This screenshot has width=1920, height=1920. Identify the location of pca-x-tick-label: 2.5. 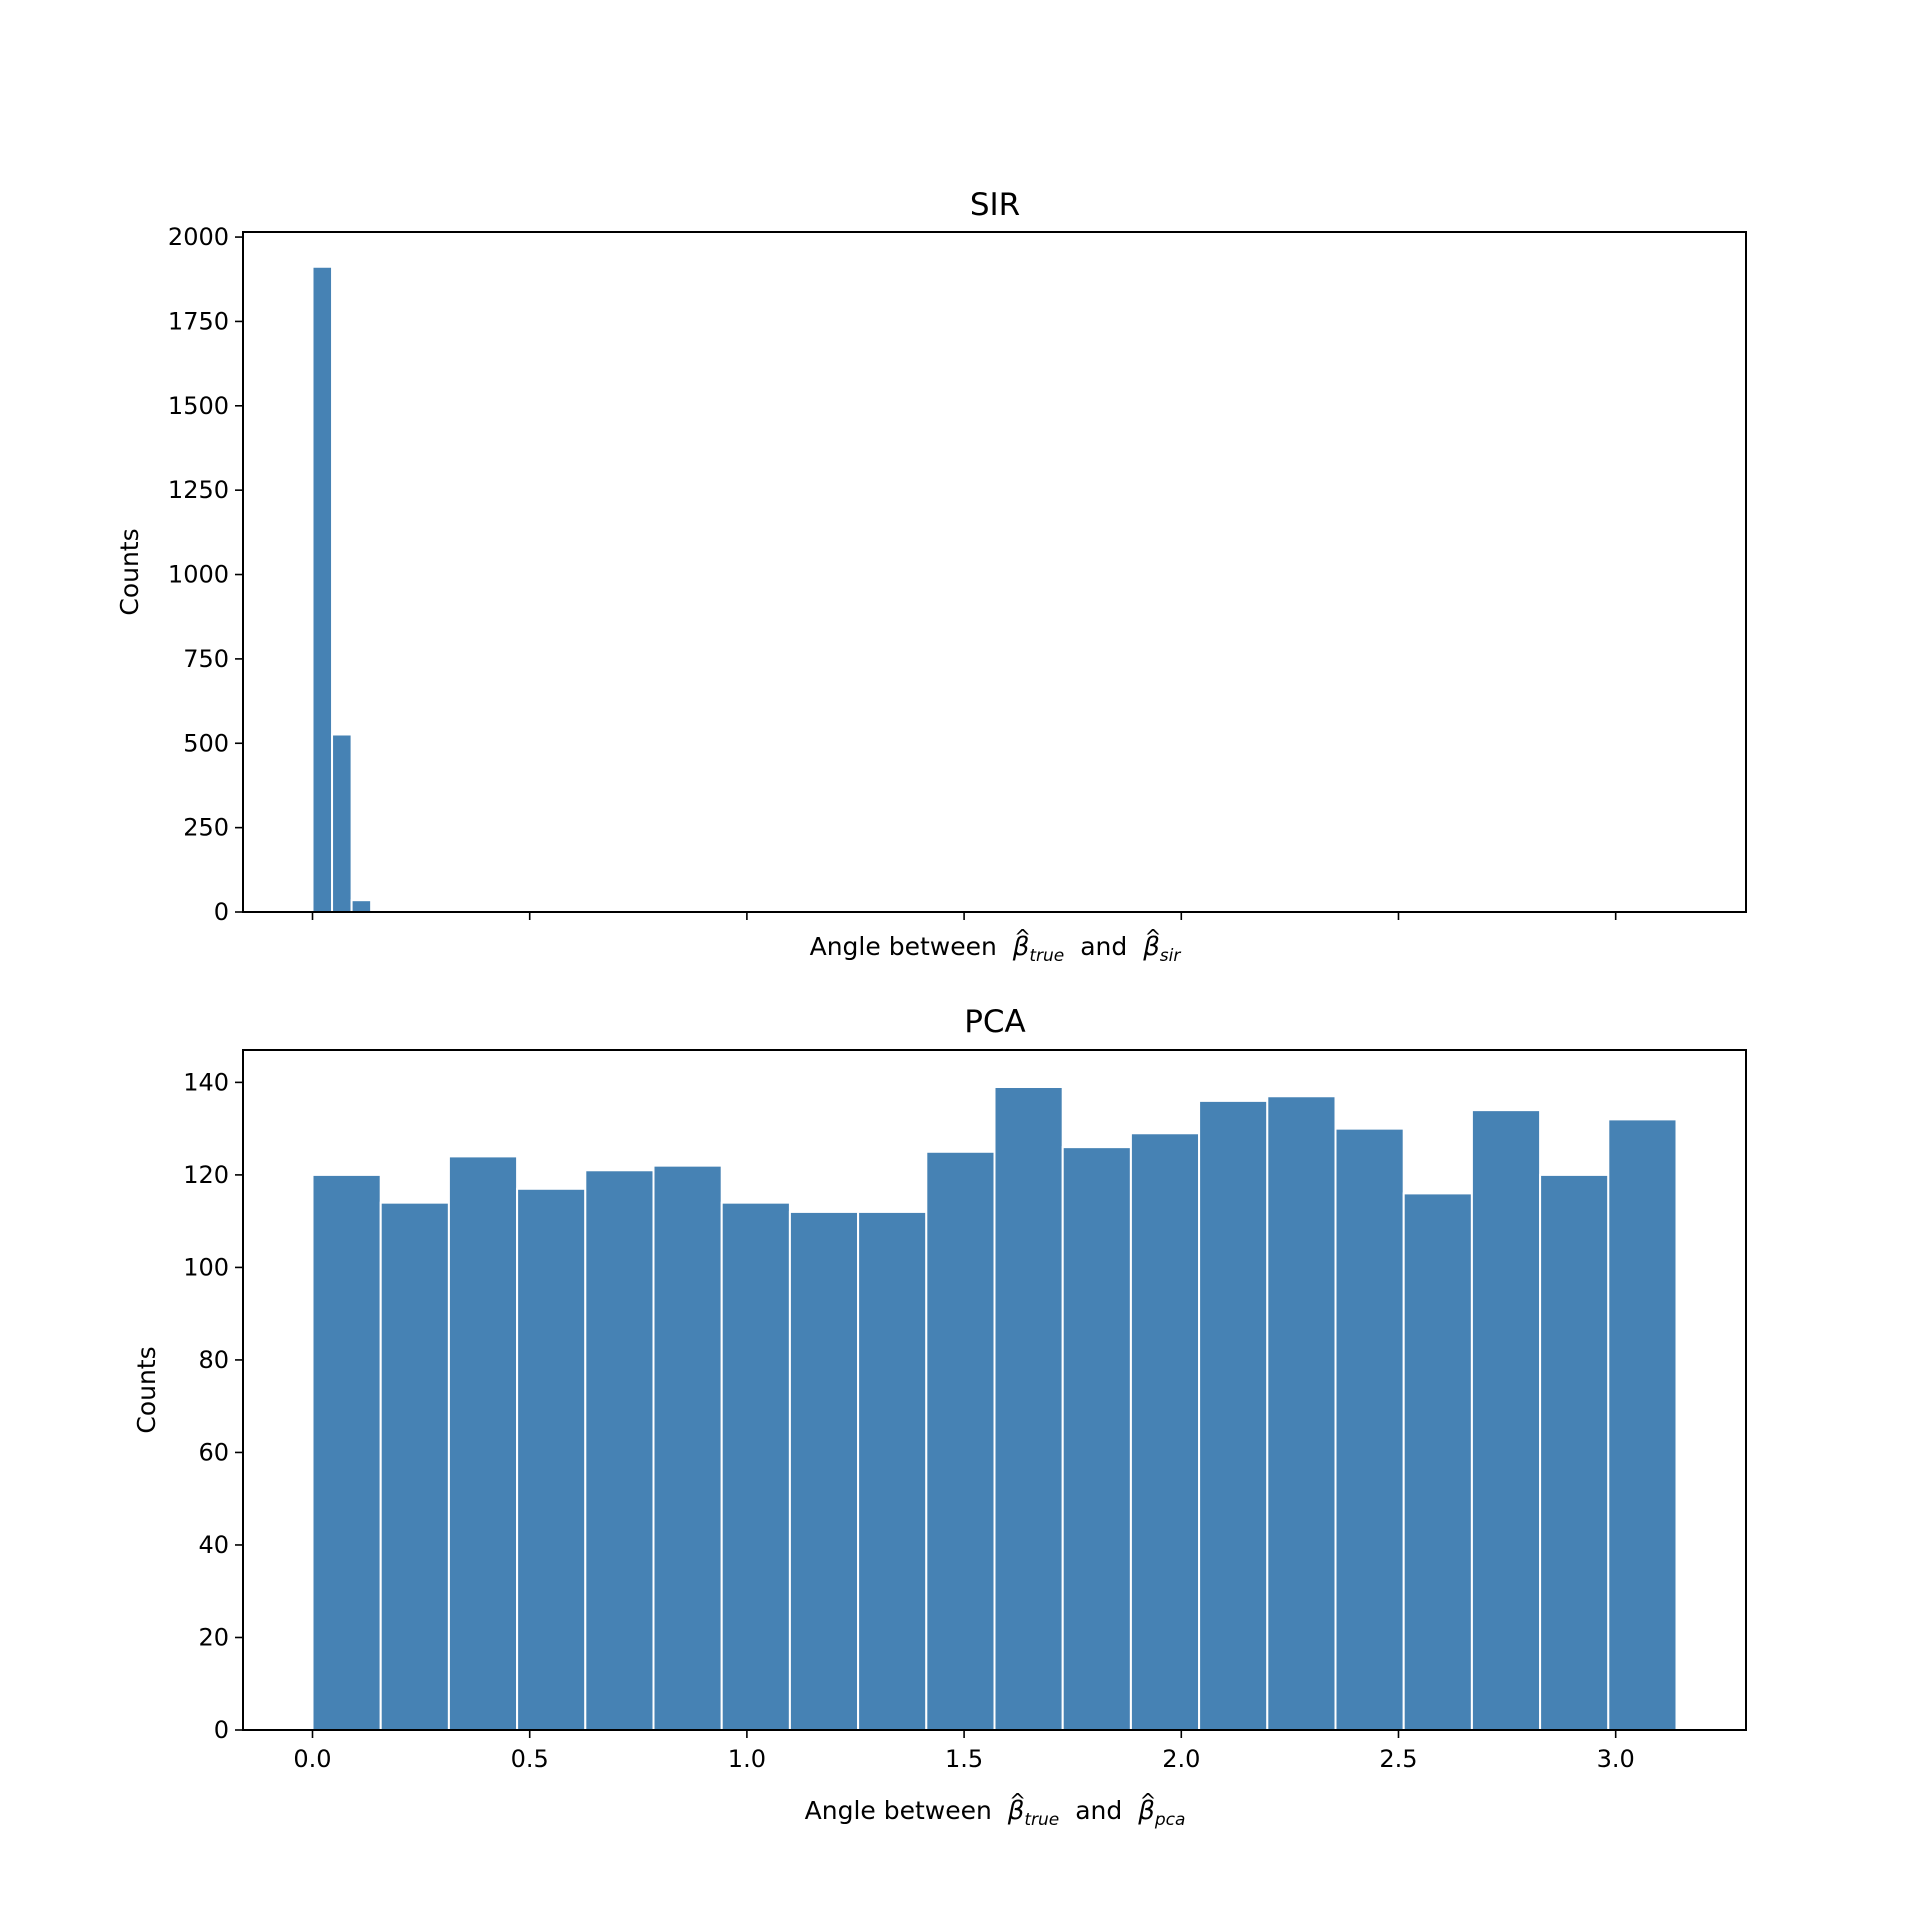
(1398, 1759).